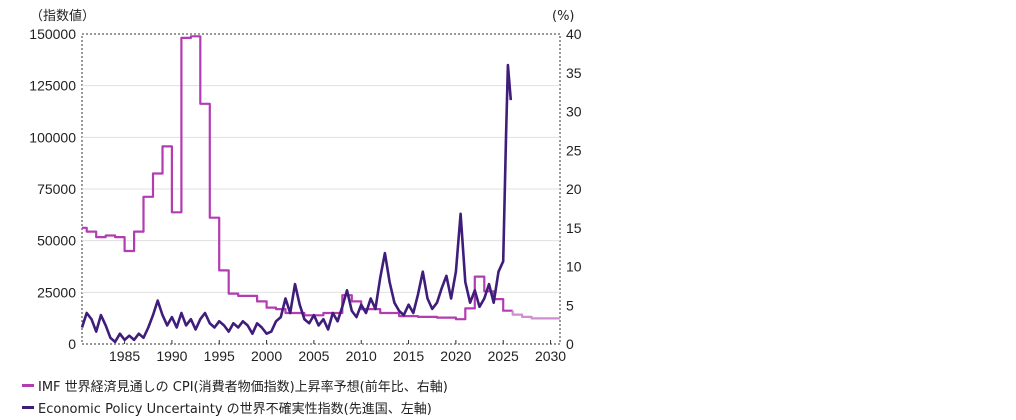  Describe the element at coordinates (408, 356) in the screenshot. I see `x-tick-label: 2015` at that location.